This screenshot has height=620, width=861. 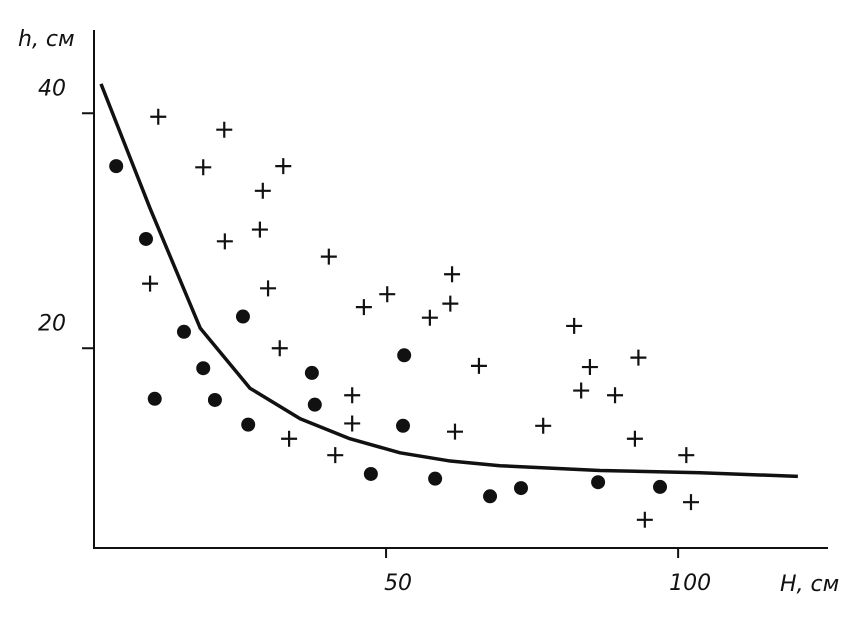 I want to click on x-tick-label: 50, so click(x=398, y=583).